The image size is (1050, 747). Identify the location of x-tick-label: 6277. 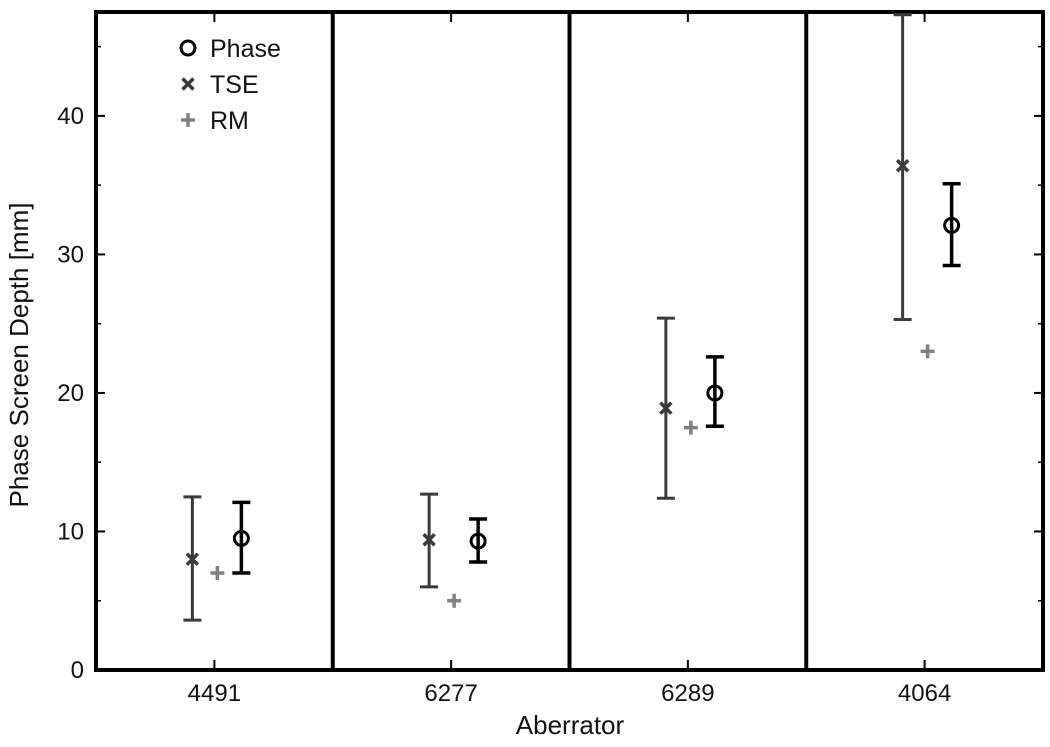
(450, 693).